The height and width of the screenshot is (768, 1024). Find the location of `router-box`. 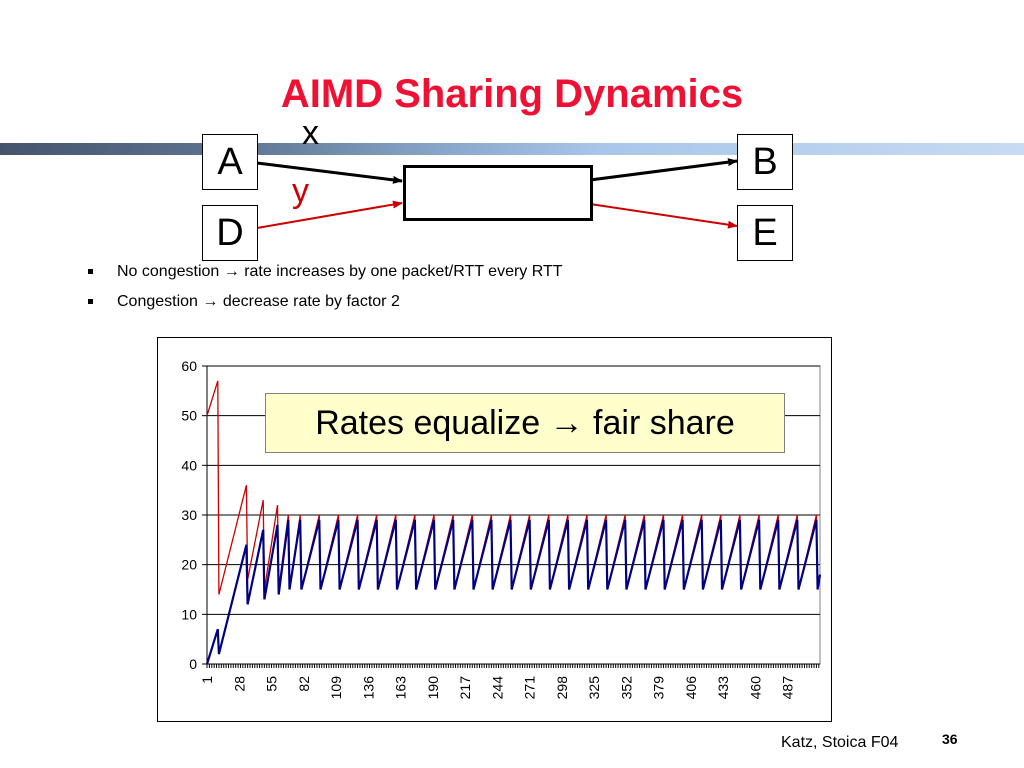

router-box is located at coordinates (498, 193).